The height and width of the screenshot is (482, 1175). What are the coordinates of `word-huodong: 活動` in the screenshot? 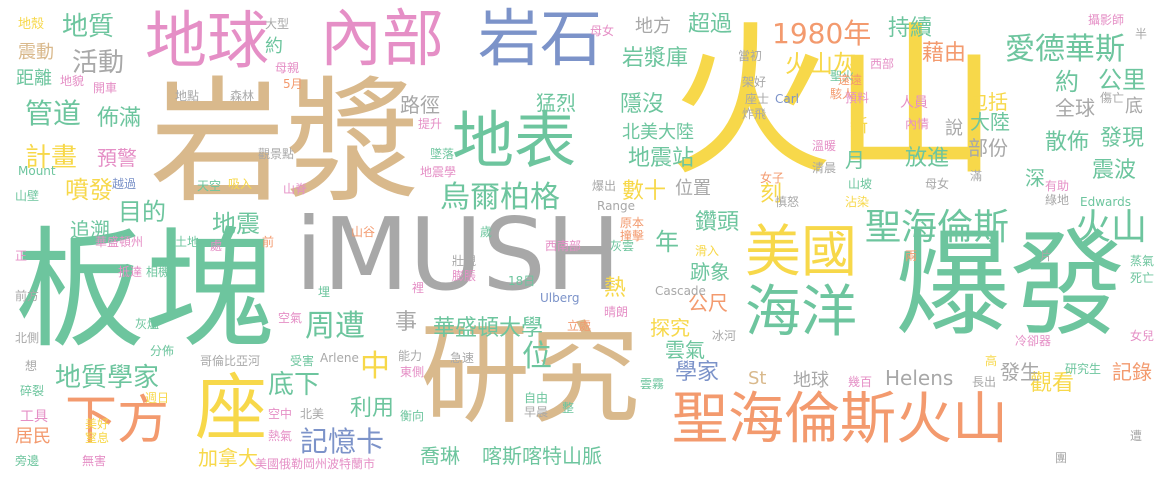 It's located at (98, 63).